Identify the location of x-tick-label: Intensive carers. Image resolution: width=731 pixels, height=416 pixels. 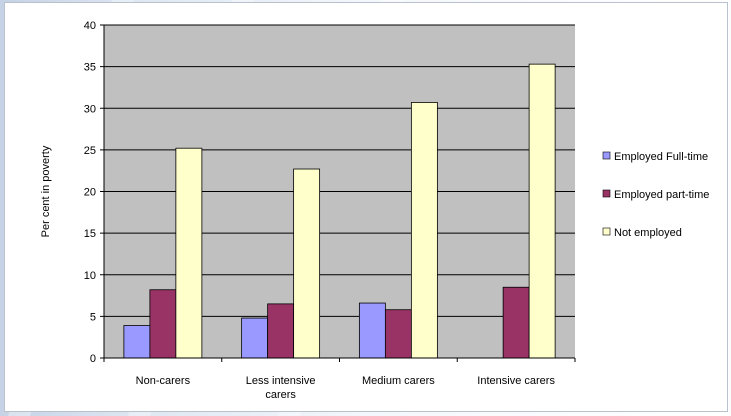
(516, 381).